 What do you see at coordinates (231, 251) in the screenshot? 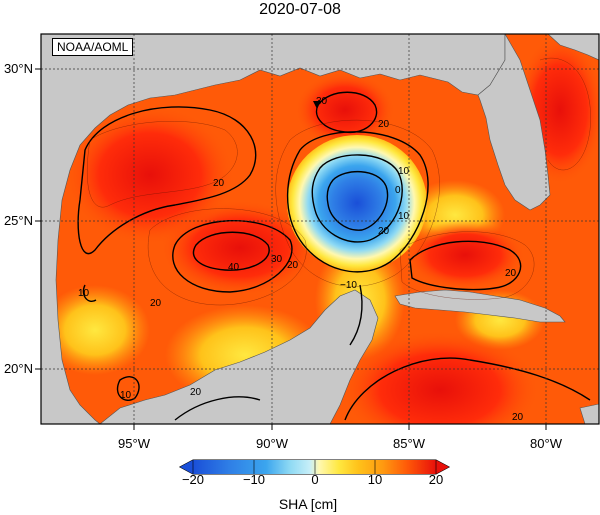
I see `contour-40-central` at bounding box center [231, 251].